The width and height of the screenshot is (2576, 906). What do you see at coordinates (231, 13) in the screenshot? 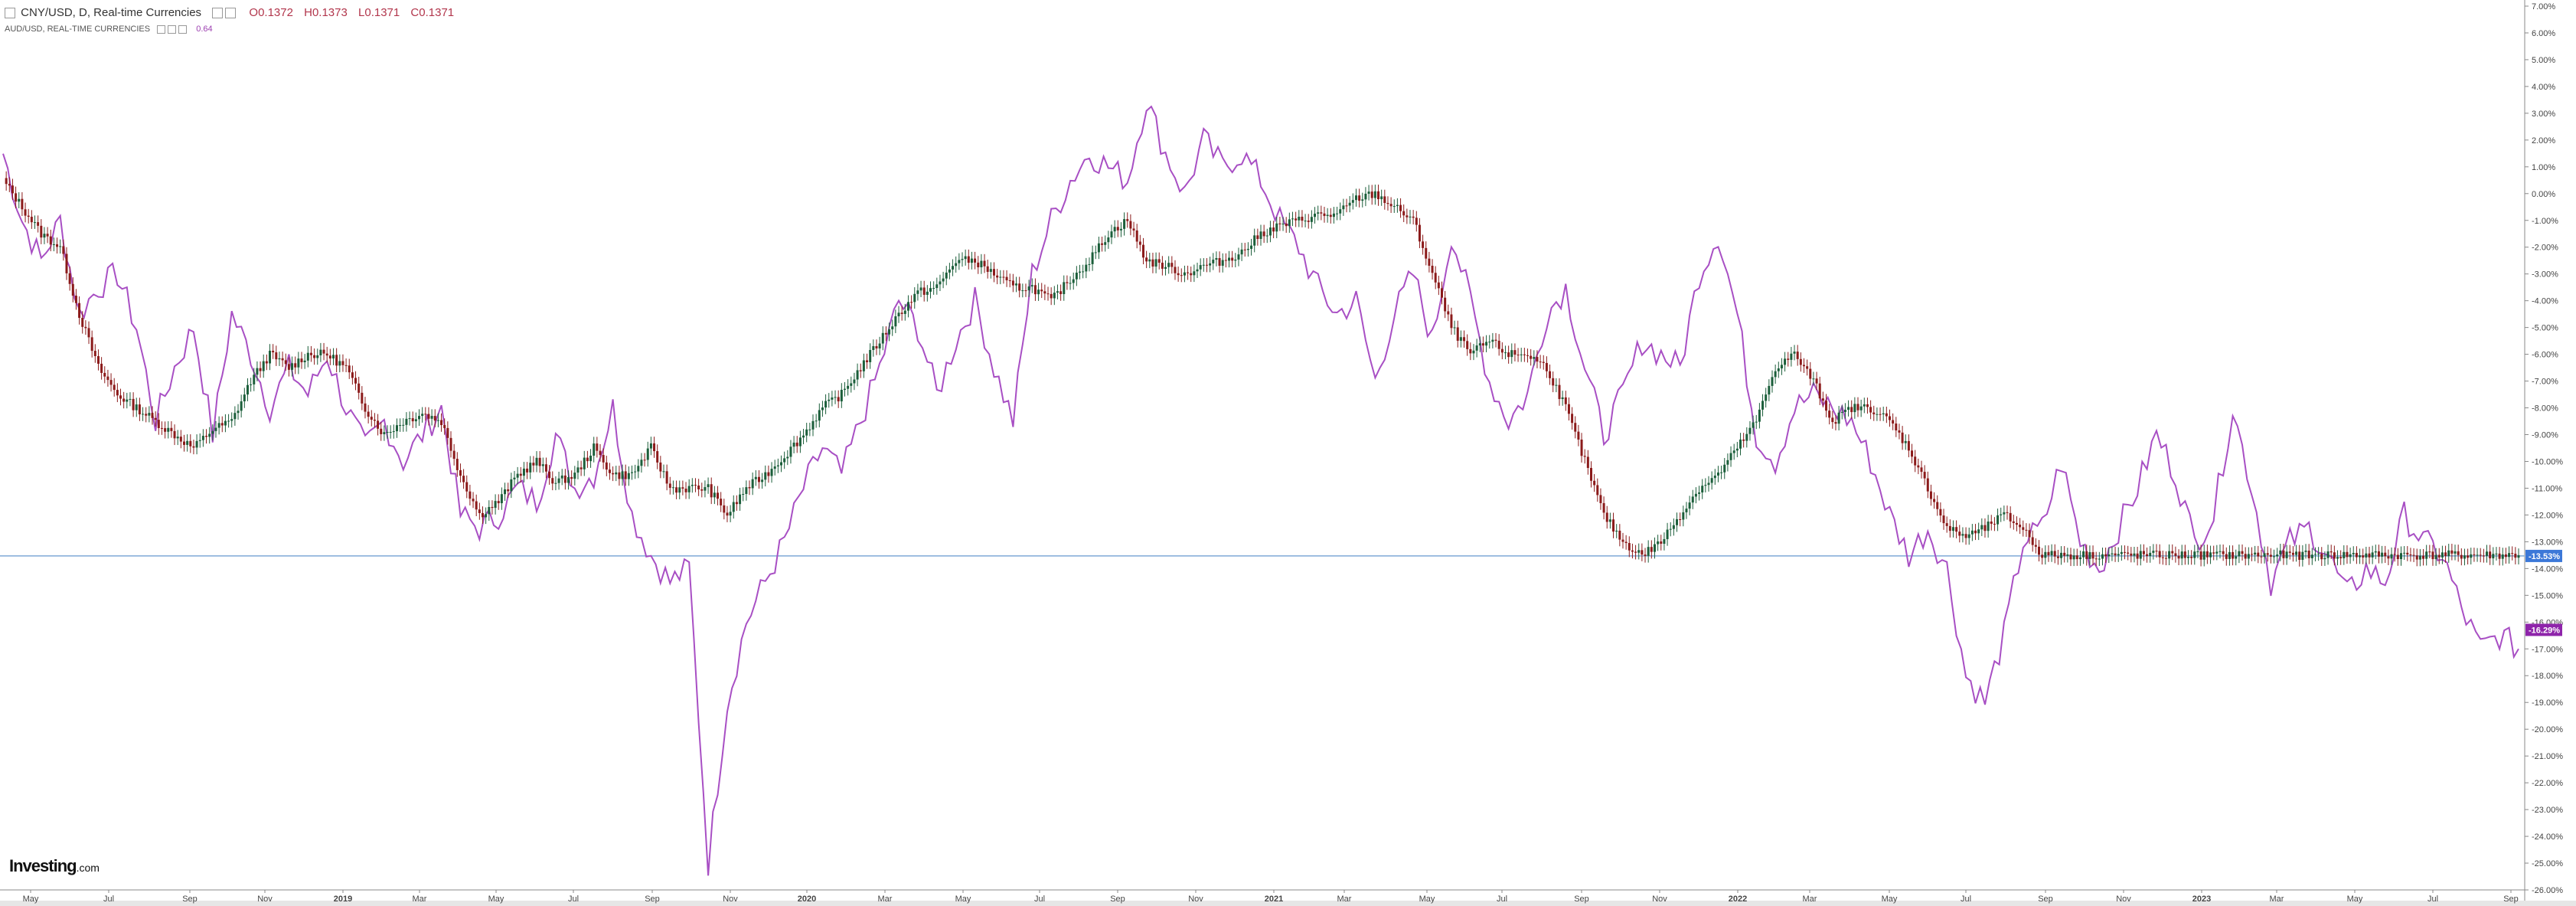
I see `close-icon` at bounding box center [231, 13].